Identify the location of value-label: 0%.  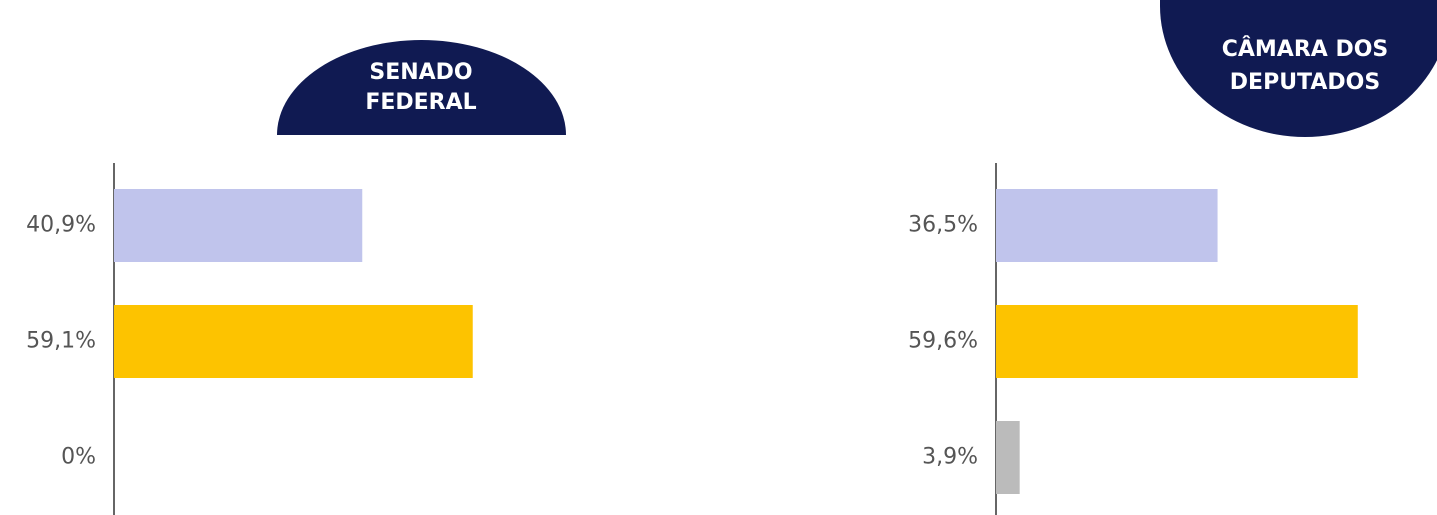
(78, 457).